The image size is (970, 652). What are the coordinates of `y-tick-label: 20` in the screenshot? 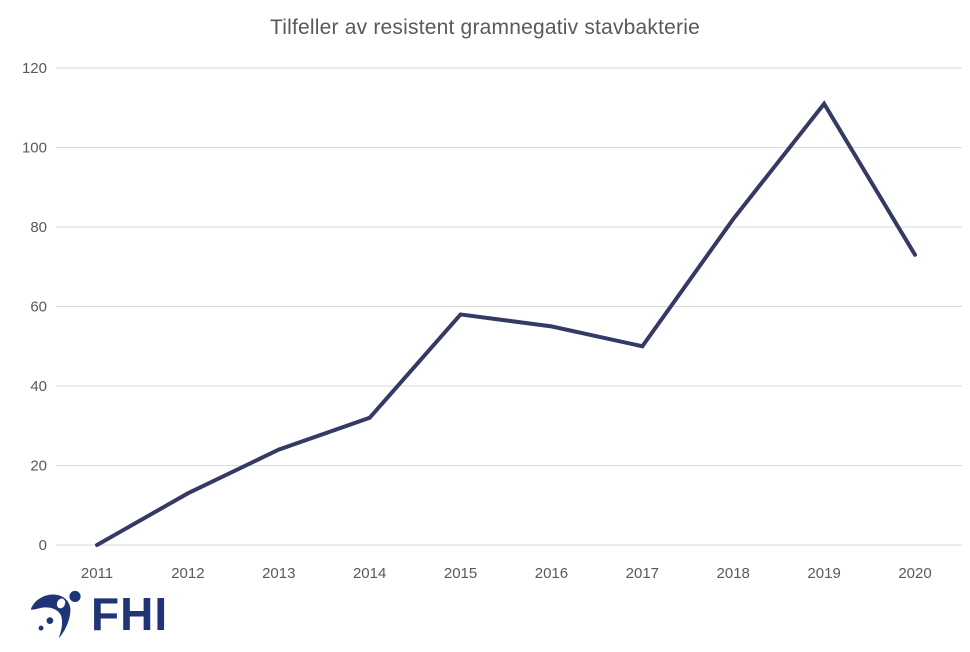 It's located at (38, 466).